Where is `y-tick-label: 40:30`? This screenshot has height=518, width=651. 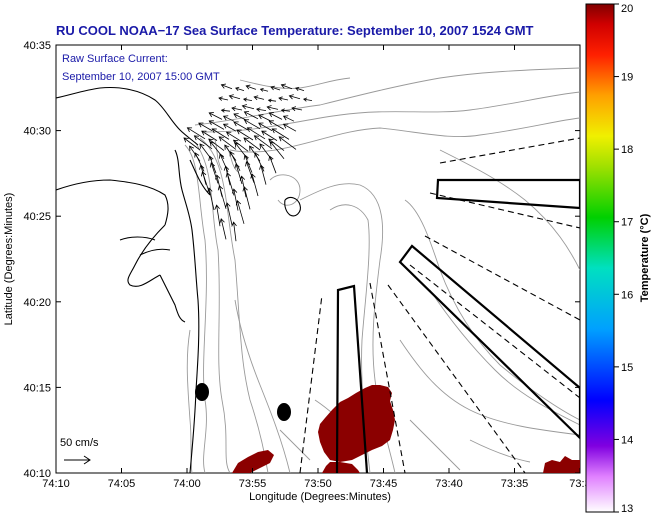
y-tick-label: 40:30 is located at coordinates (37, 132).